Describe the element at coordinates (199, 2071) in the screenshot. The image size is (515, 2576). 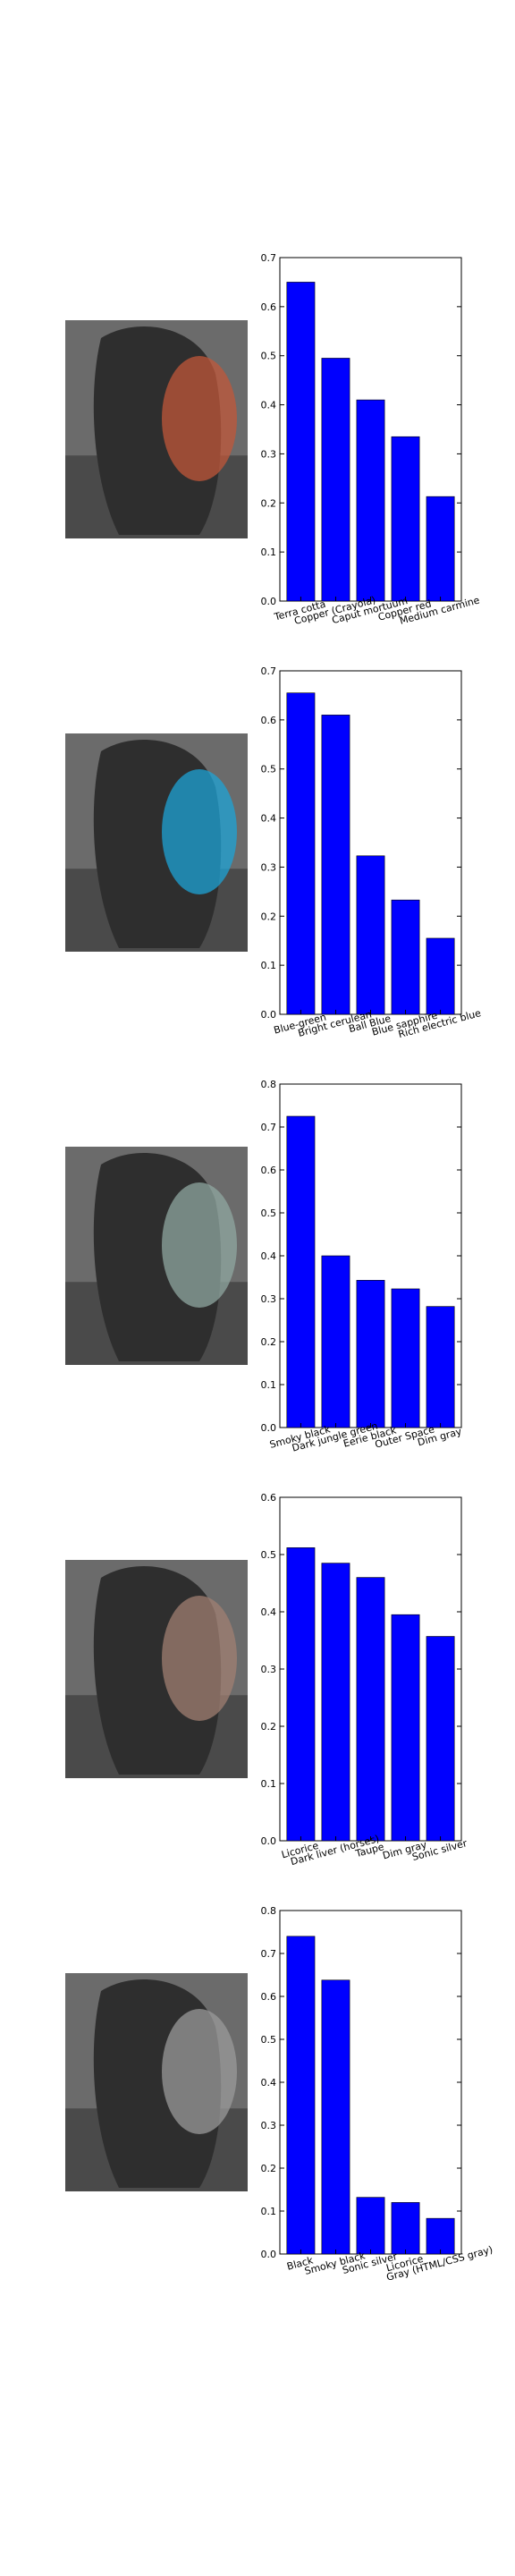
I see `gray-tint` at that location.